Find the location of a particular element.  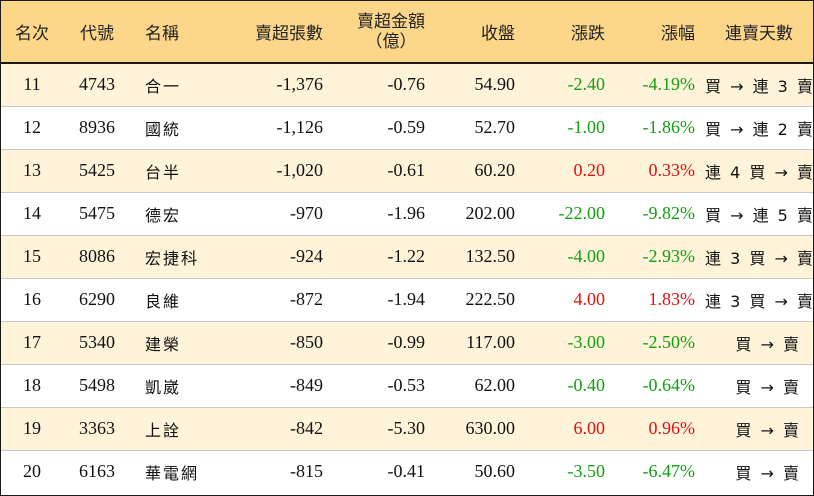

amount-cell: -0.41 is located at coordinates (406, 471).